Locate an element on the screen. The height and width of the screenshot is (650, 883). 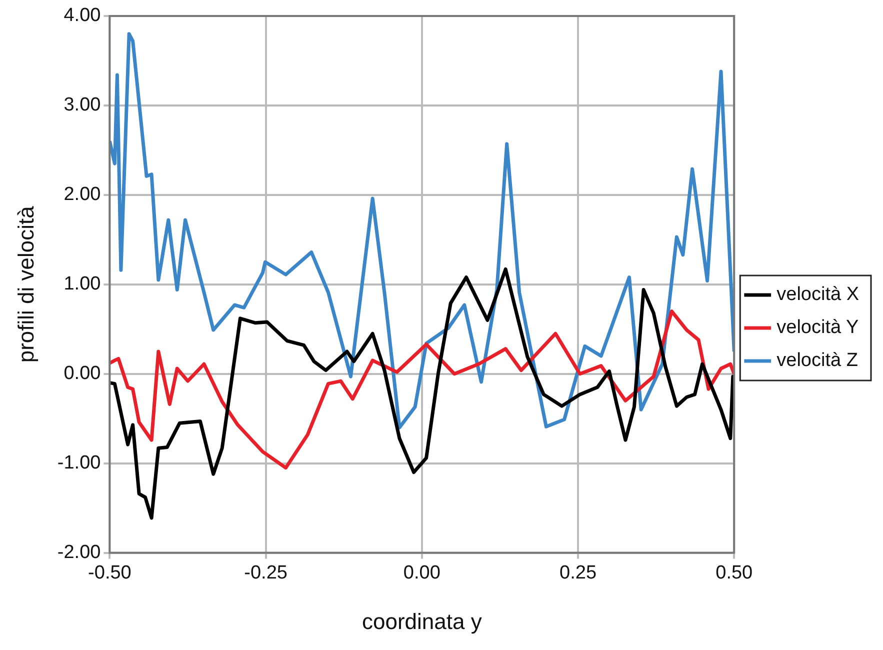
x-tick-label: 0.50 is located at coordinates (734, 573).